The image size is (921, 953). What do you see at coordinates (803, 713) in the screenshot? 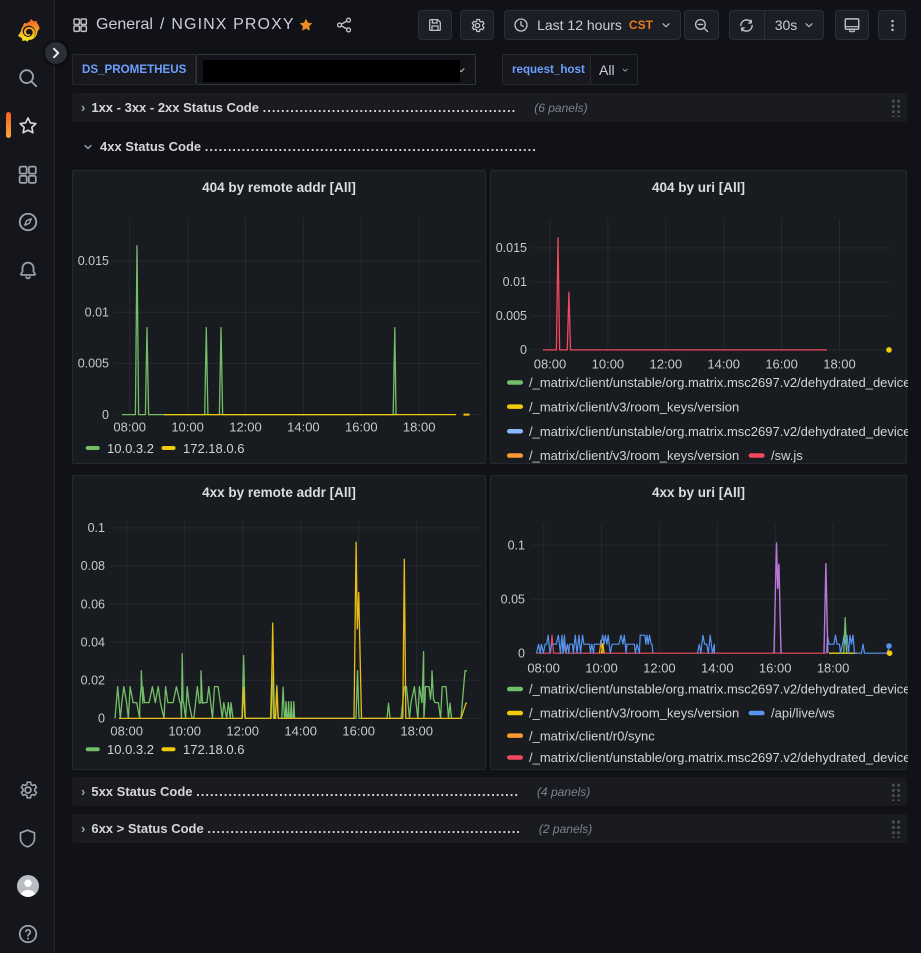
I see `svg-text: /api/live/ws` at bounding box center [803, 713].